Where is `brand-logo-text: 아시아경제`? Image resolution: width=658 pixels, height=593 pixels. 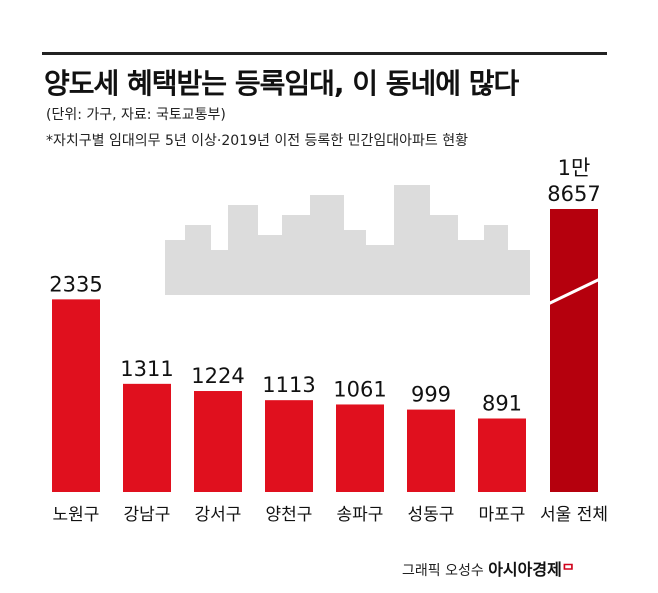 brand-logo-text: 아시아경제 is located at coordinates (525, 569).